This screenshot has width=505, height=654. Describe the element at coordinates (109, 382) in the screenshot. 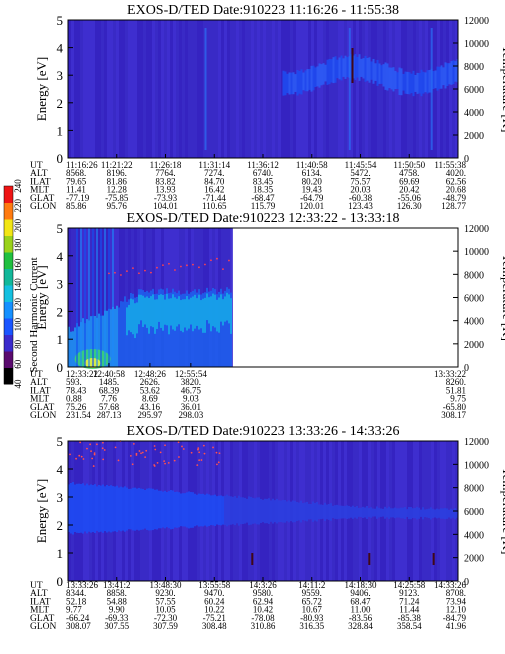

I see `ephemeris-value: 1485.` at that location.